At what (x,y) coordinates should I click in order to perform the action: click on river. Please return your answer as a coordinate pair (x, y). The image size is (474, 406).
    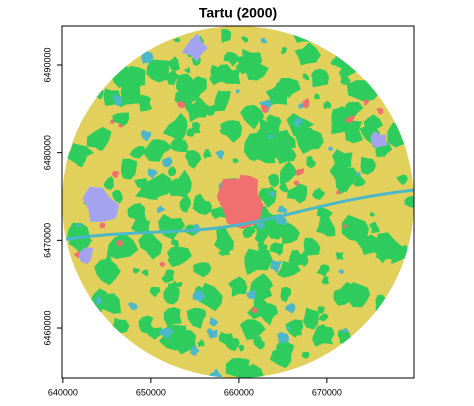
    Looking at the image, I should click on (238, 215).